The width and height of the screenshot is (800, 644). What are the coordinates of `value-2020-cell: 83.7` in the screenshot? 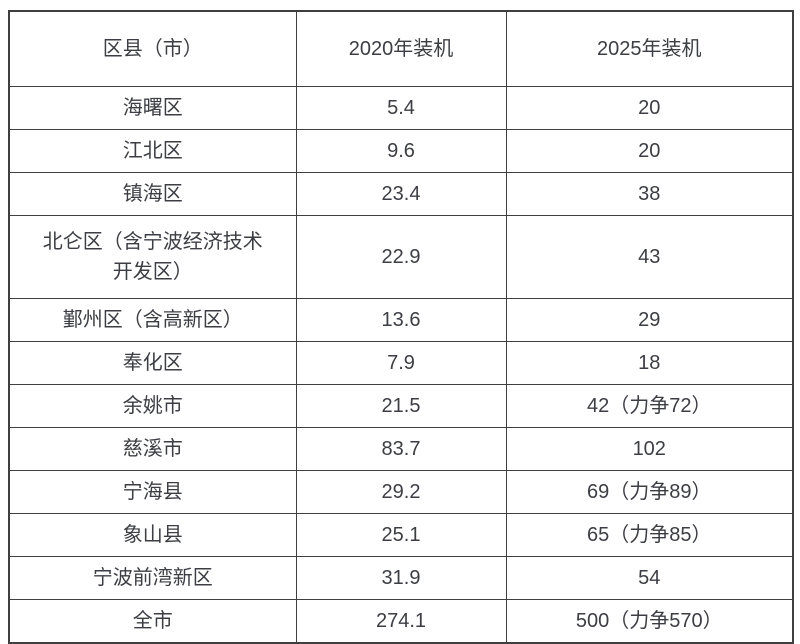 It's located at (401, 449).